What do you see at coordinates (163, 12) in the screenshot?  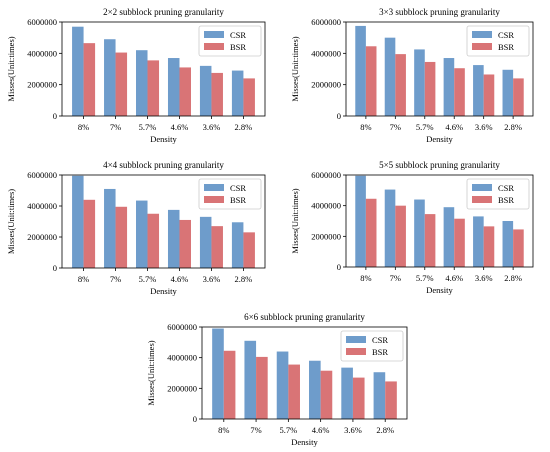 I see `chart-title: 2×2 subblock pruning granularity` at bounding box center [163, 12].